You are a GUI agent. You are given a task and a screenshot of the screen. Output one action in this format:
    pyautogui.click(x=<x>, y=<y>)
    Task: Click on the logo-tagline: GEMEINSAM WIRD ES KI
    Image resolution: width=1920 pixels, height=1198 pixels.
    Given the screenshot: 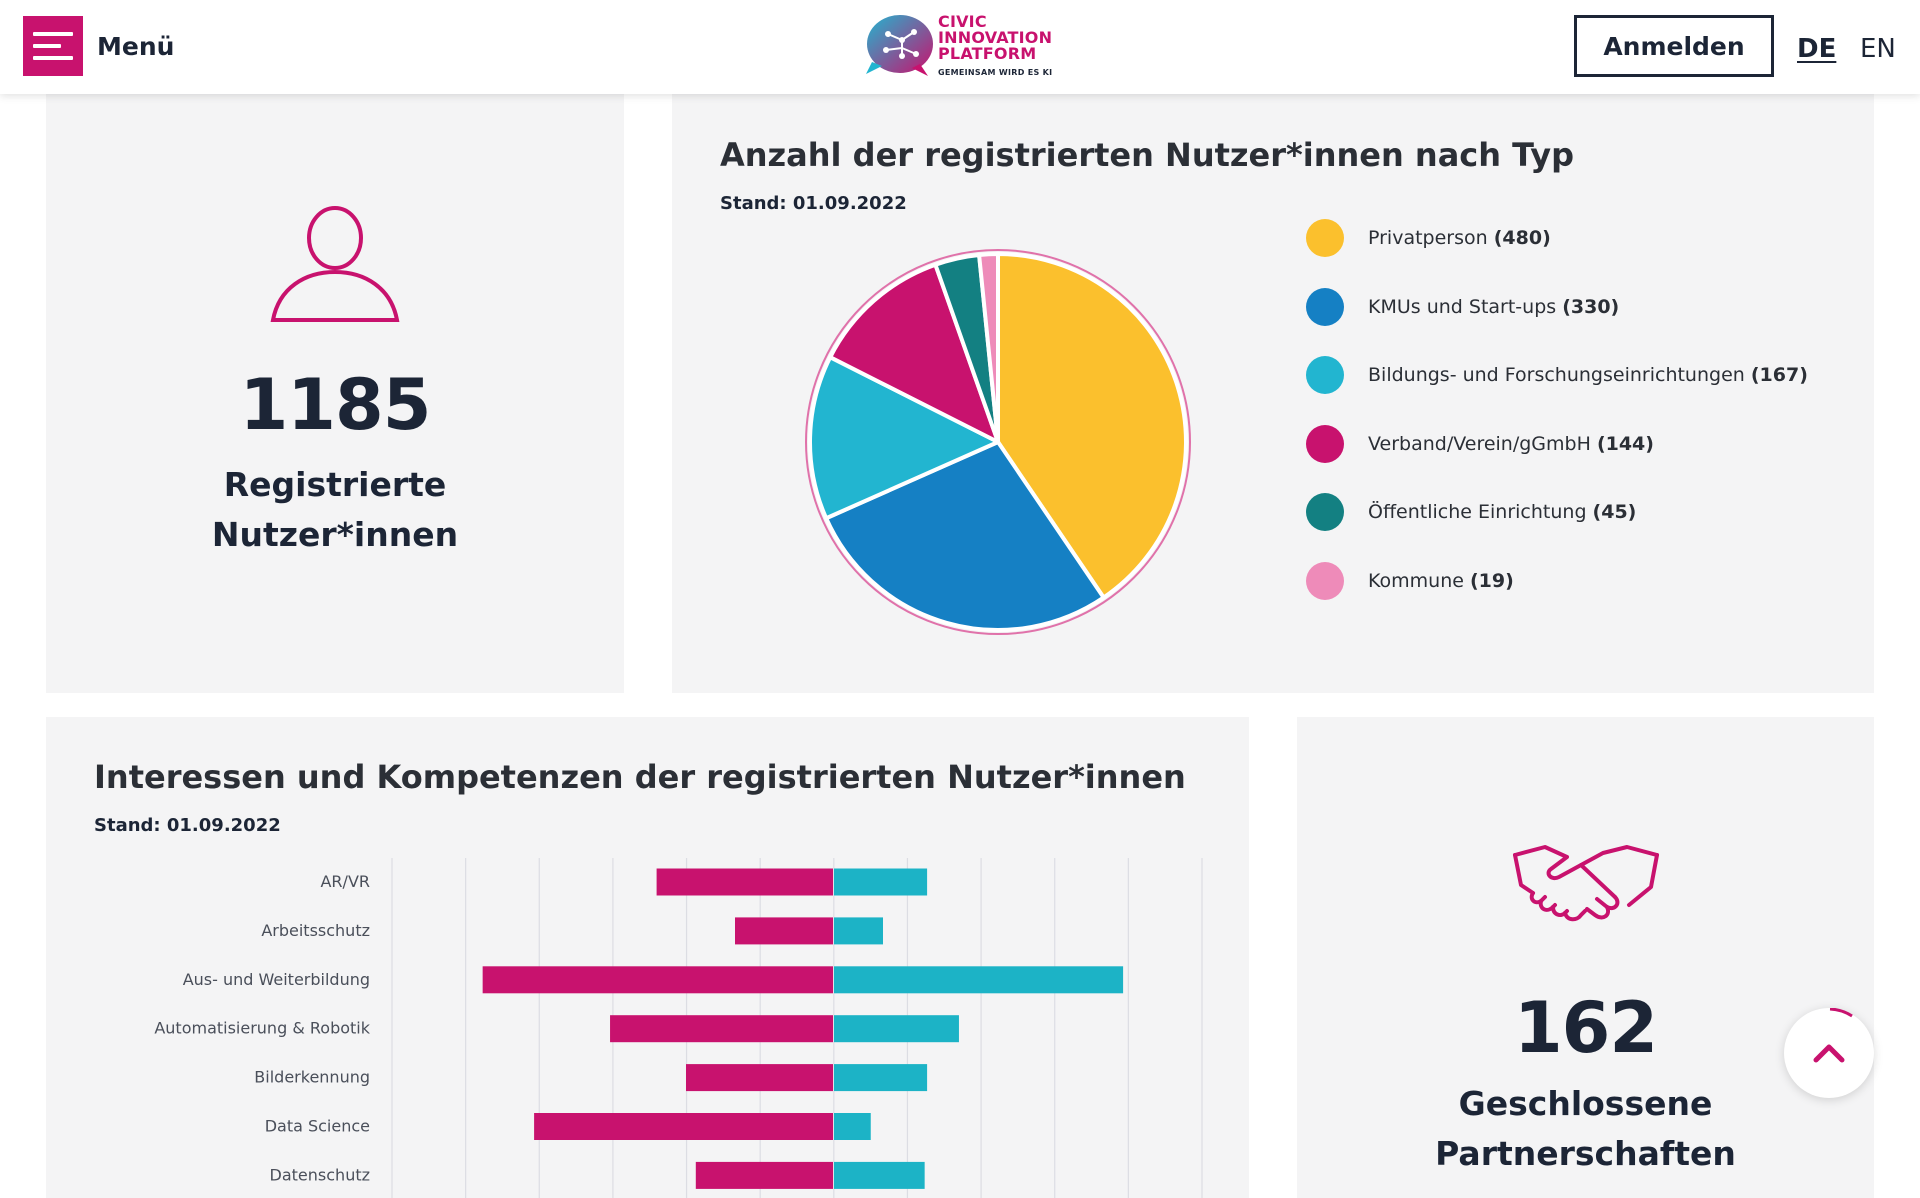 What is the action you would take?
    pyautogui.click(x=995, y=72)
    